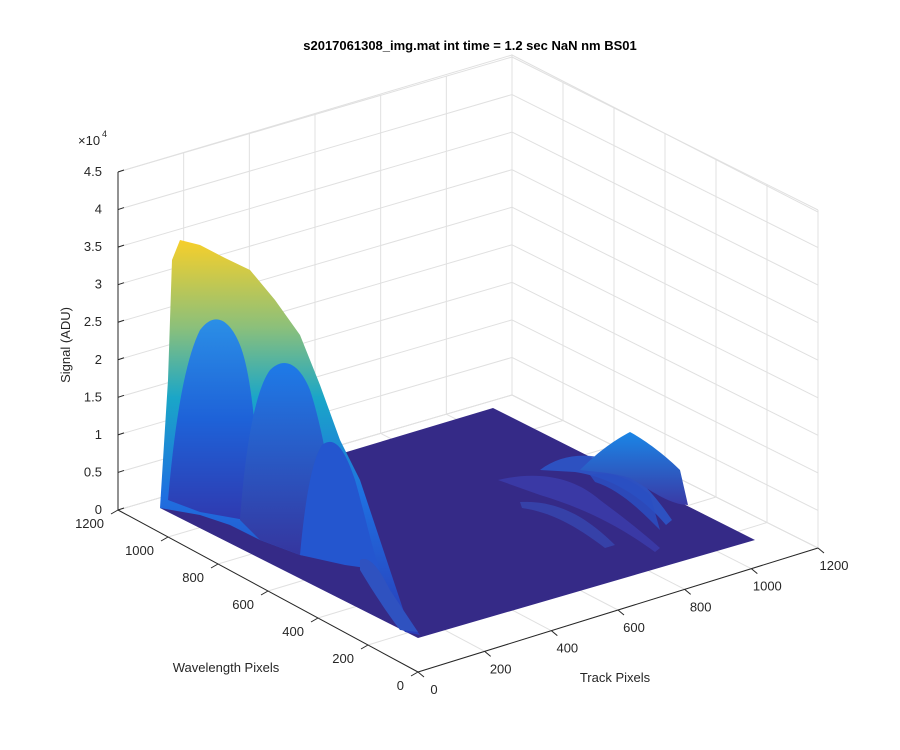 The width and height of the screenshot is (900, 750). I want to click on x-tick-label: 1000, so click(767, 586).